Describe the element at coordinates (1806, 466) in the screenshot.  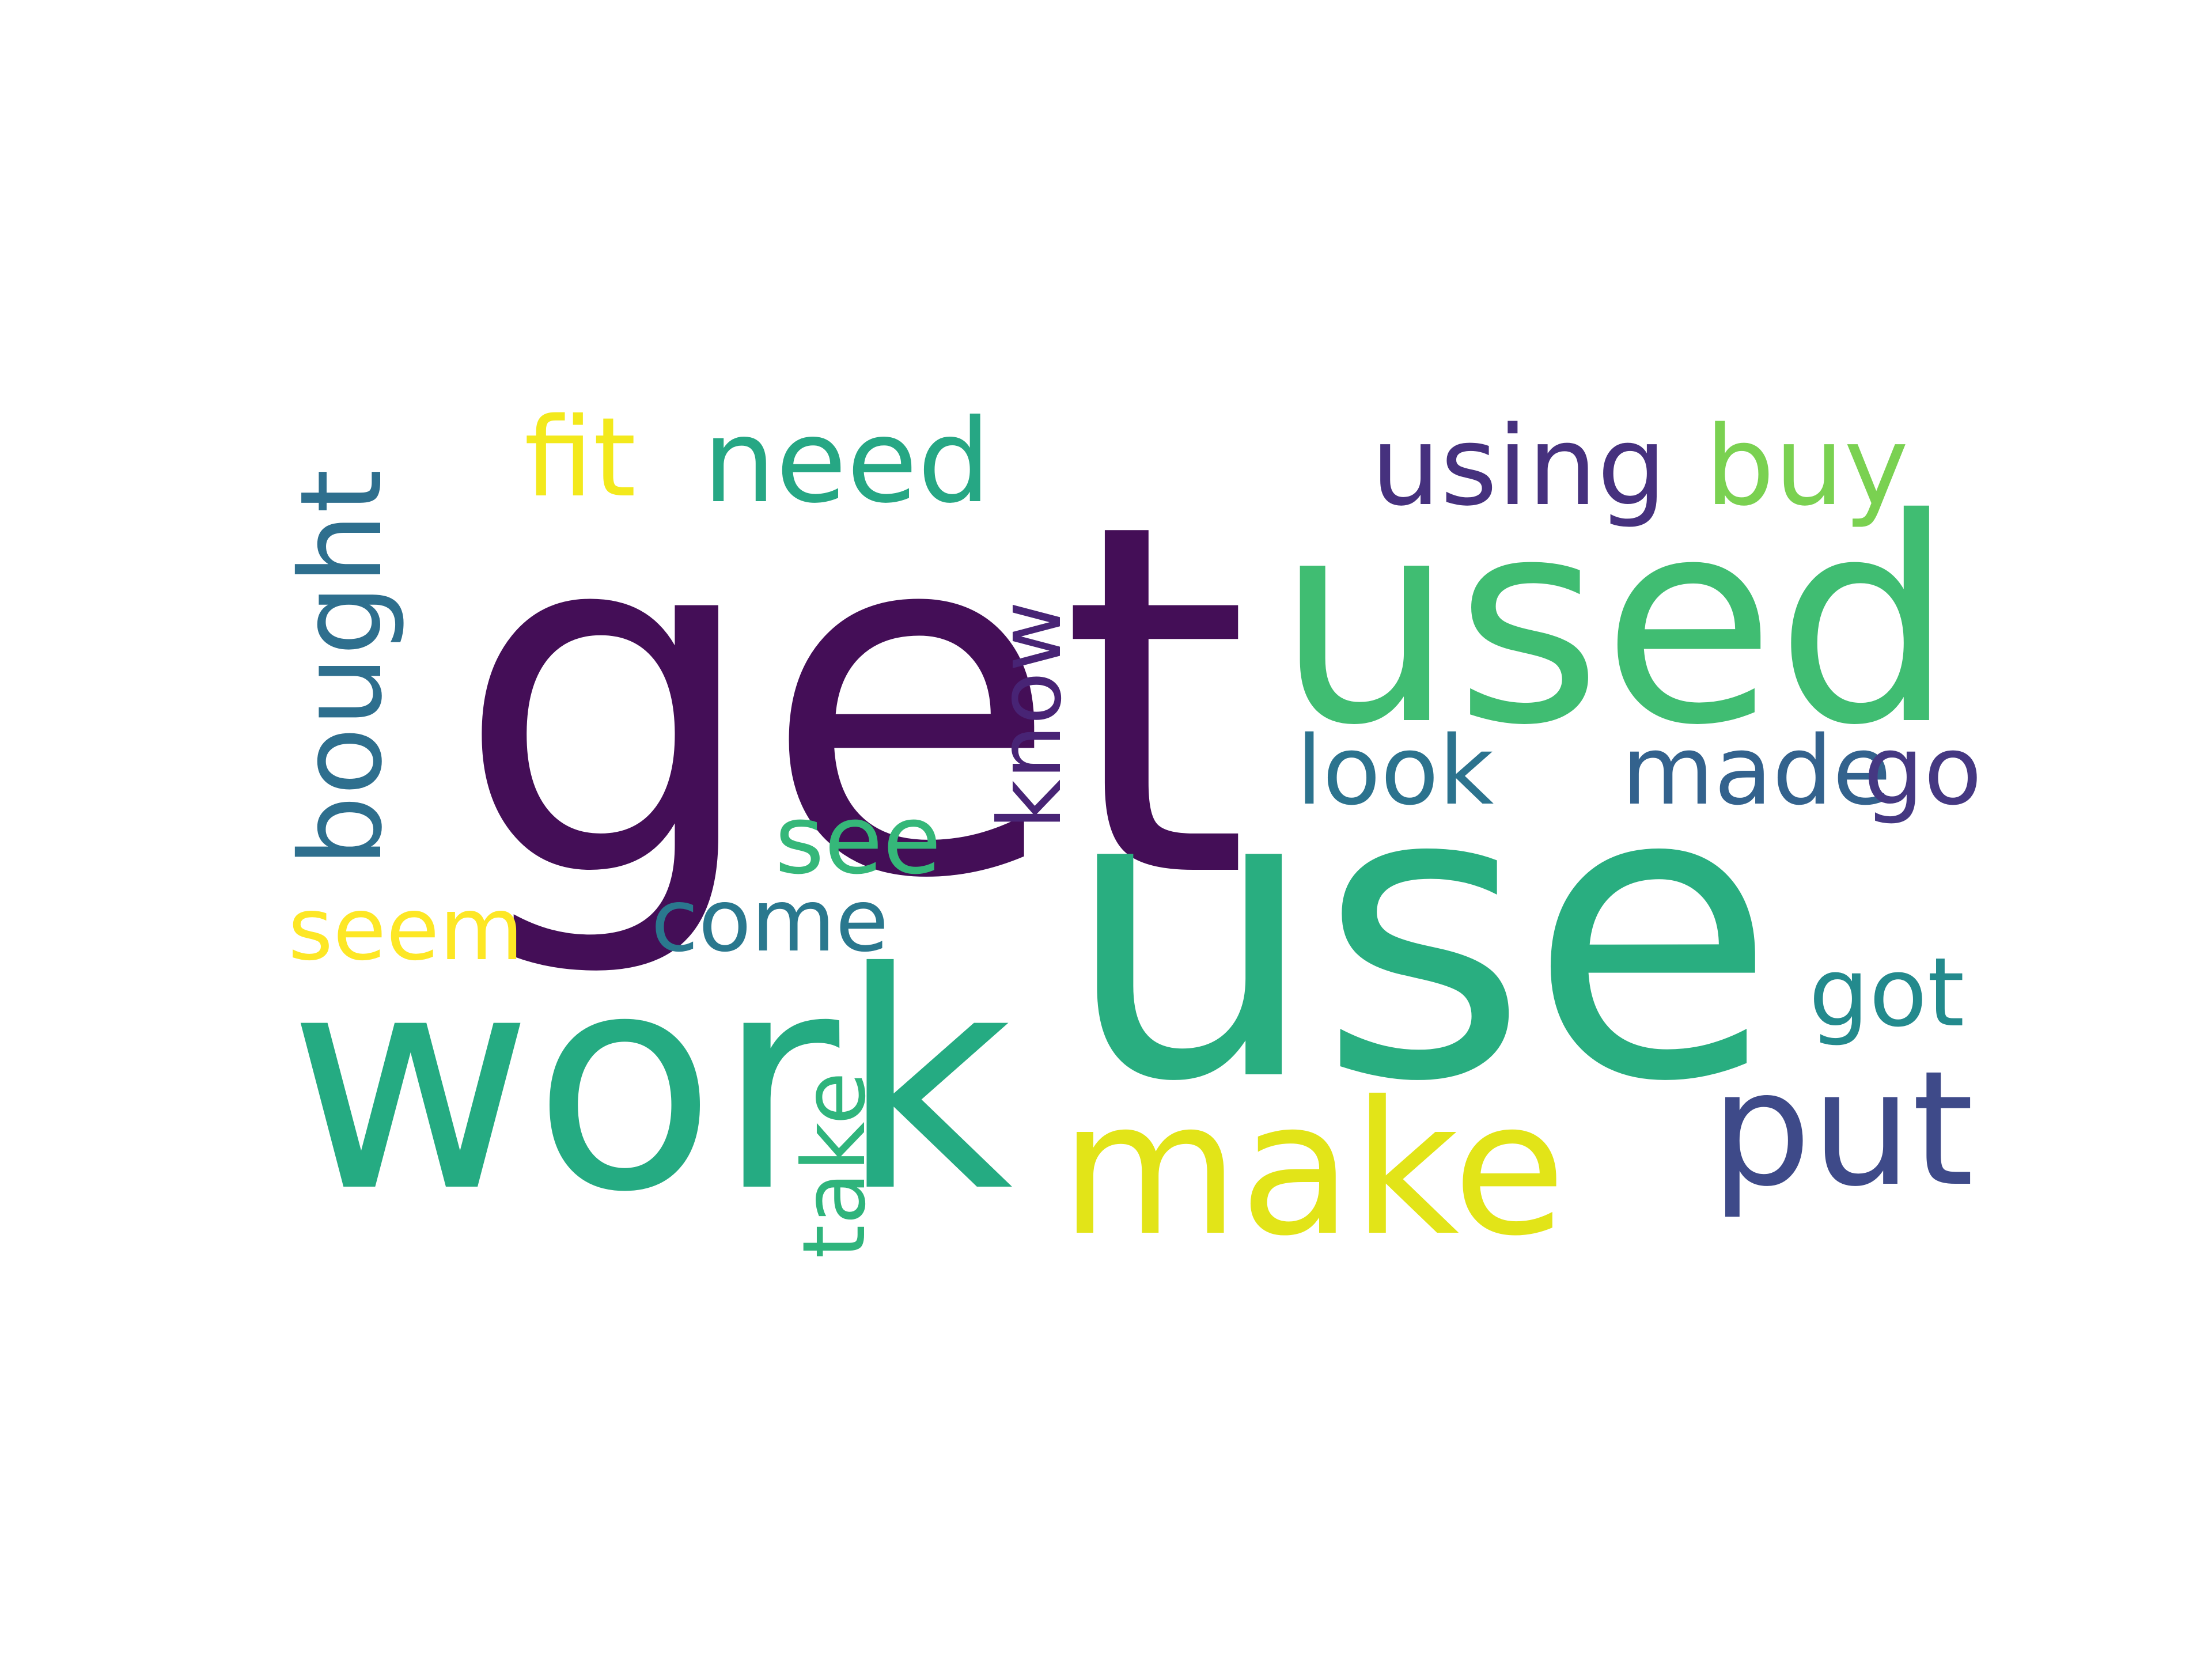
I see `word-buy: buy` at that location.